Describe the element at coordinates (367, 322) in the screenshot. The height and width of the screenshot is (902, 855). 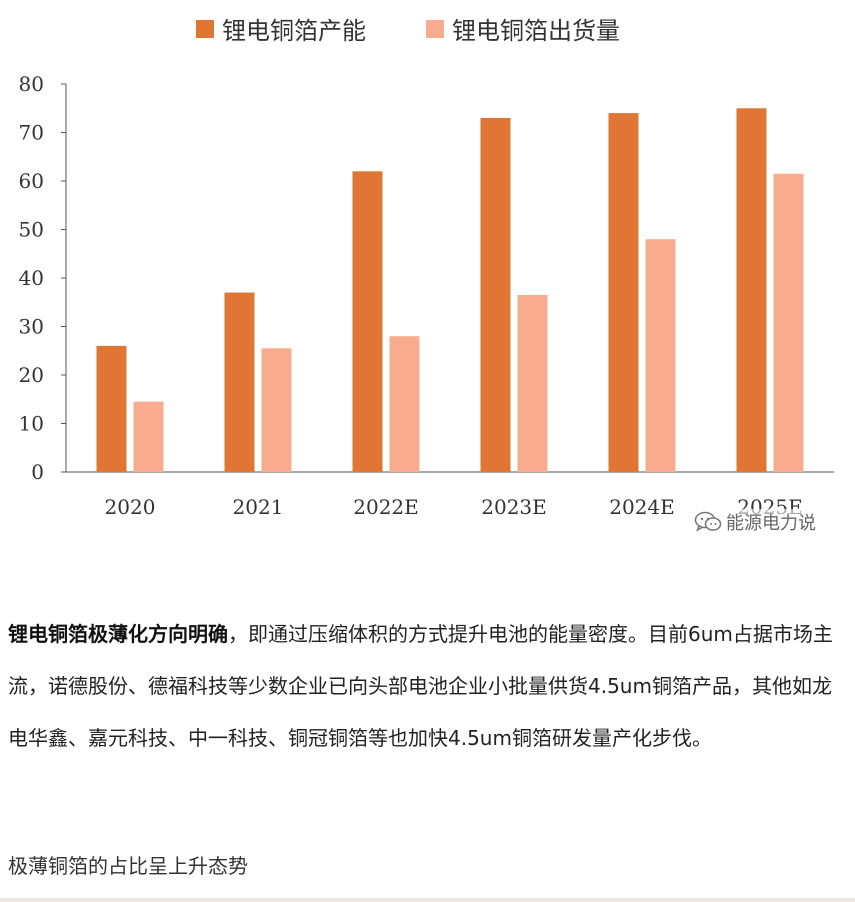
I see `bar-capacity-2022E` at that location.